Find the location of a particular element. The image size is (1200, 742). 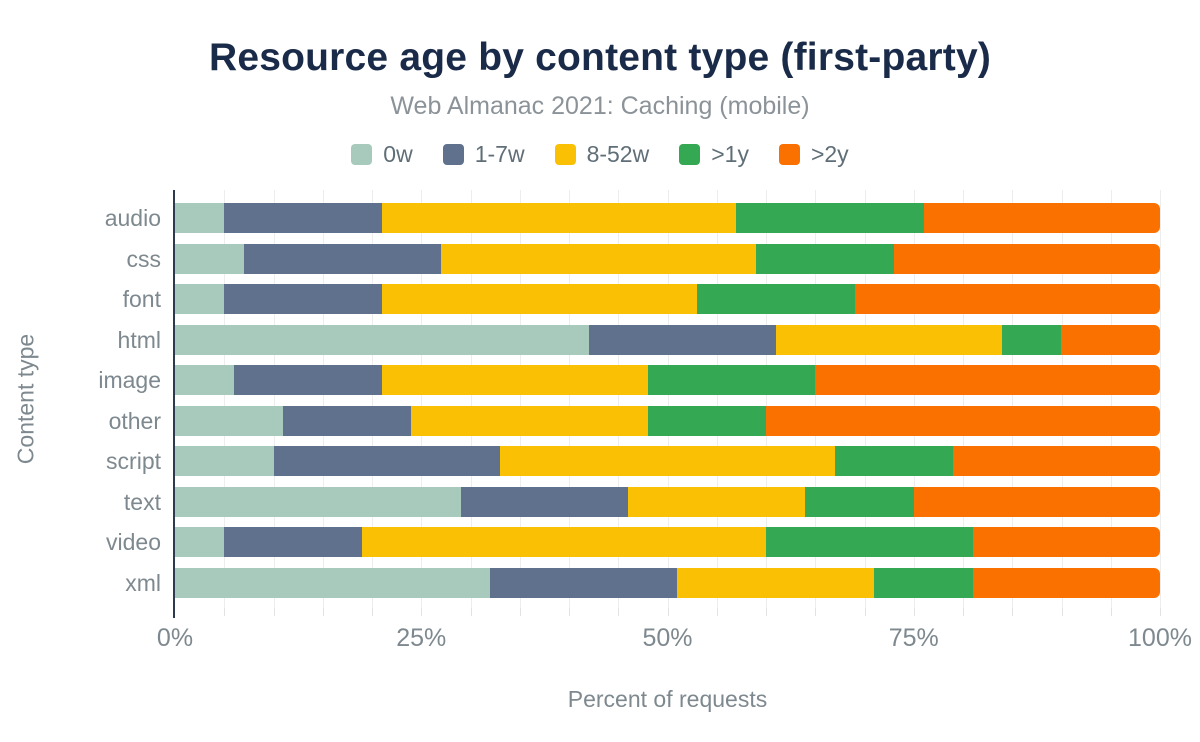

bar-segment-css-2y is located at coordinates (1027, 258).